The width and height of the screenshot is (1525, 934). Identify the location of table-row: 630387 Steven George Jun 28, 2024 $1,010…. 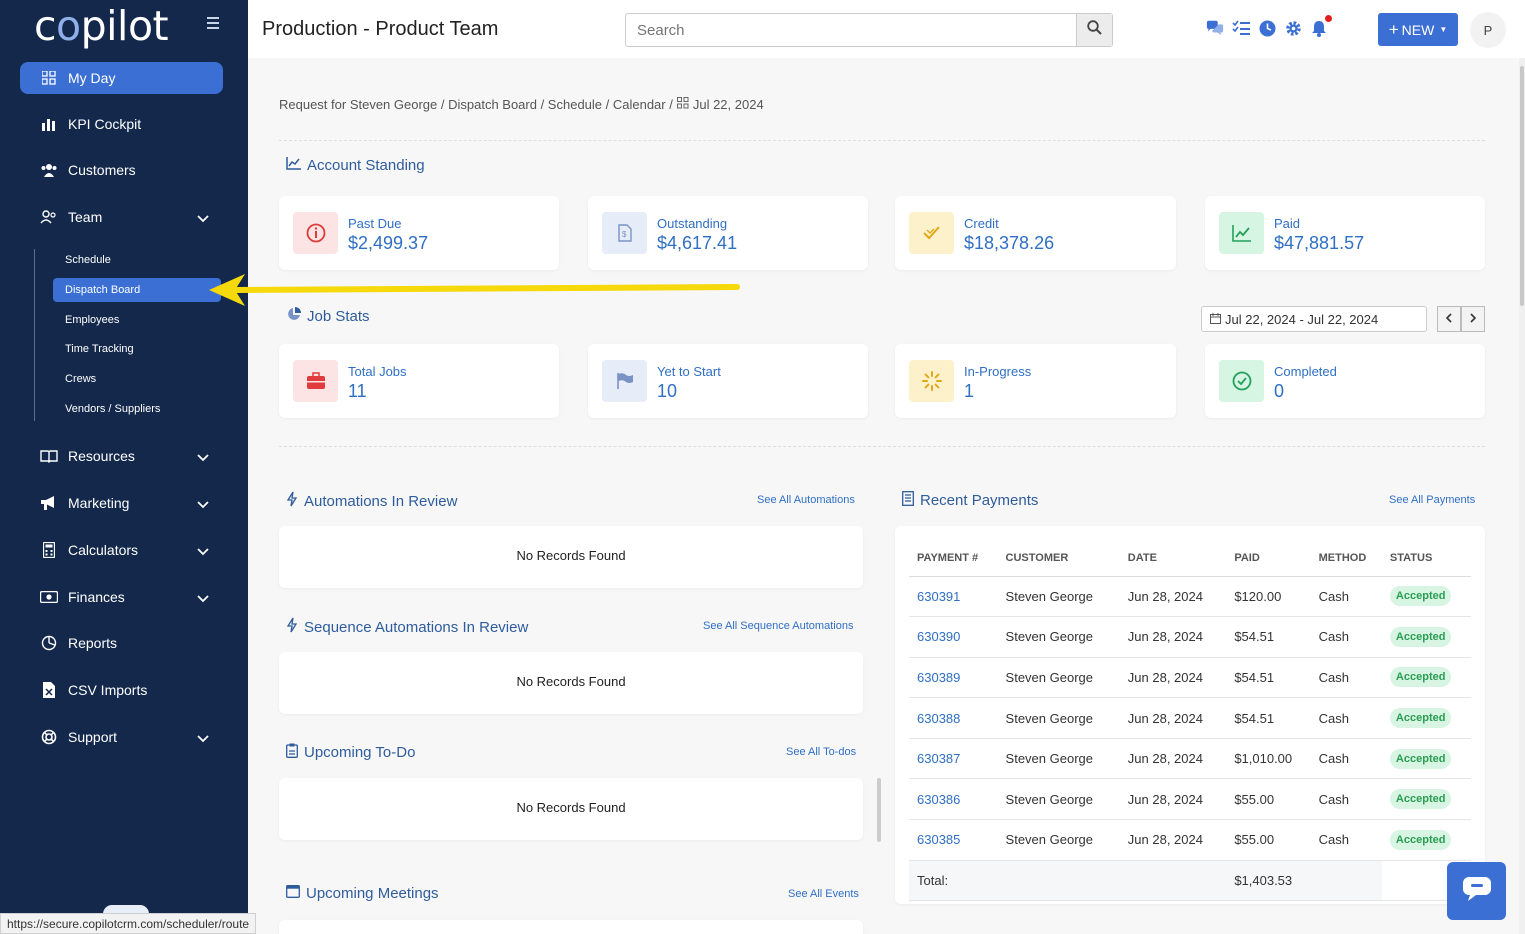
(1190, 759).